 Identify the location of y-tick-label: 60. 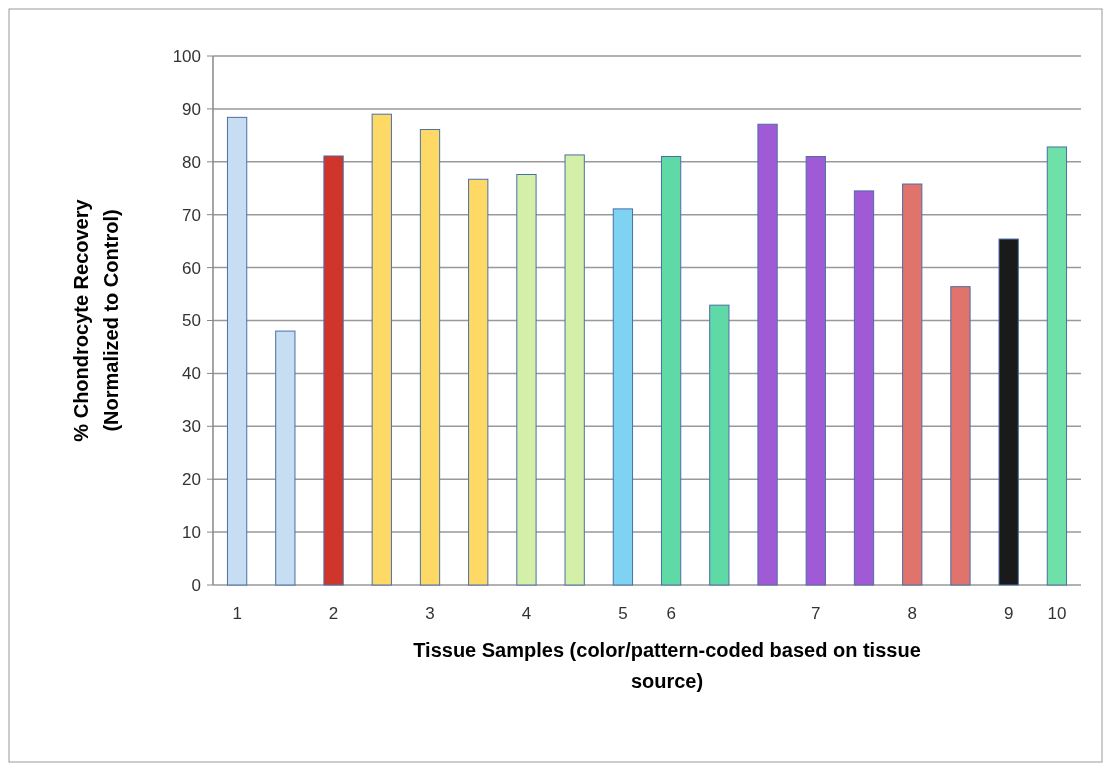
(191, 268).